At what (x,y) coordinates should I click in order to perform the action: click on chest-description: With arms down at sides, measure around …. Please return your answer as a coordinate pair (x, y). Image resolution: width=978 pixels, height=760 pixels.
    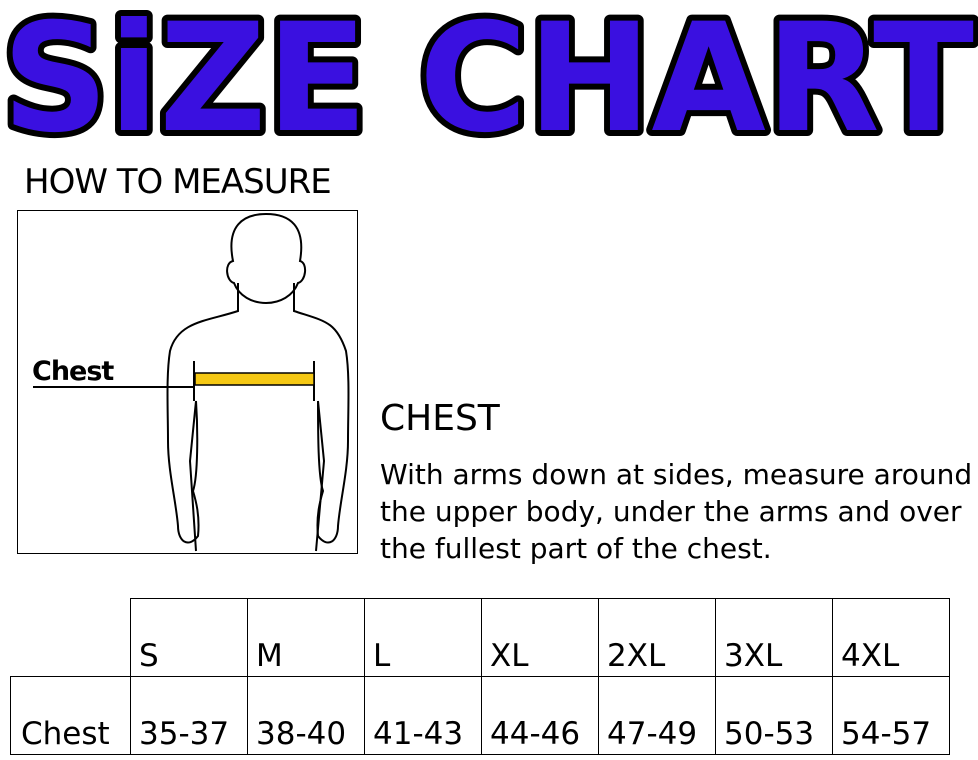
    Looking at the image, I should click on (676, 511).